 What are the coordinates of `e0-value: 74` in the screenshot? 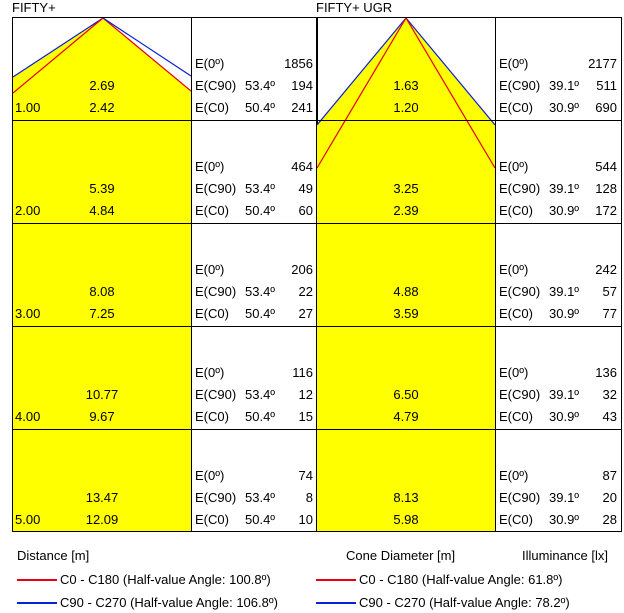 It's located at (305, 475).